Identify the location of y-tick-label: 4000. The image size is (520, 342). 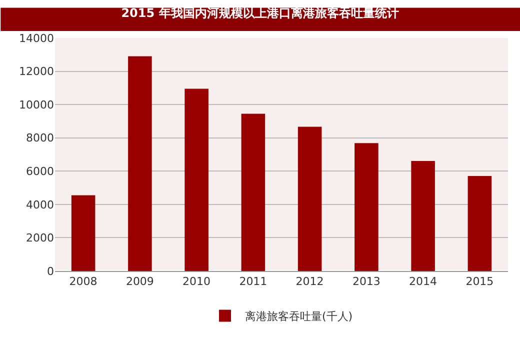
(40, 205).